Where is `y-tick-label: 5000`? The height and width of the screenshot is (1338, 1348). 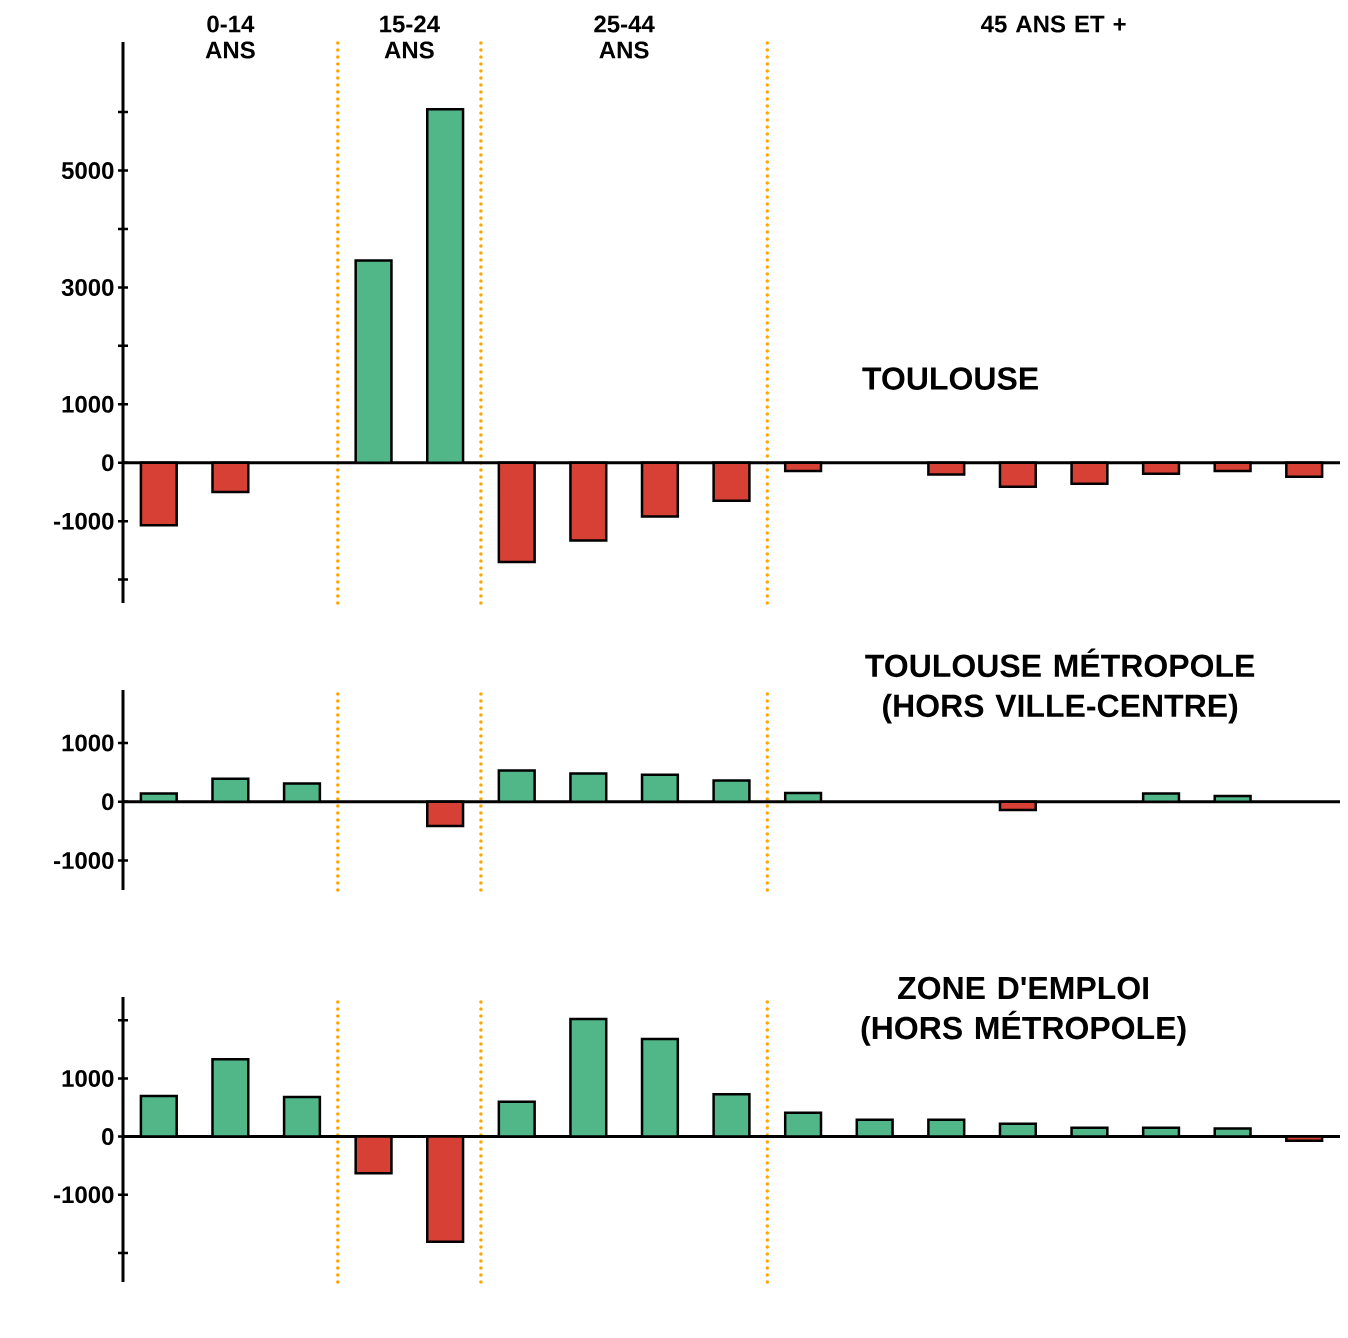 y-tick-label: 5000 is located at coordinates (87, 171).